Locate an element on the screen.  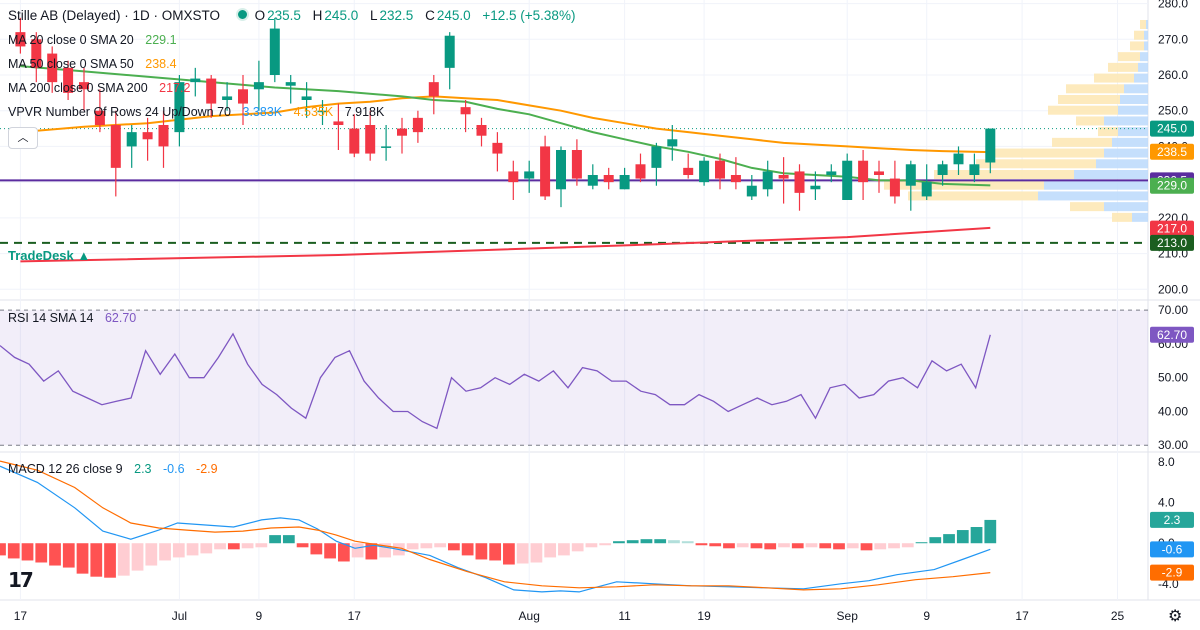
ma20-legend: MA 20 close 0 SMA 20 229.1 is located at coordinates (93, 40).